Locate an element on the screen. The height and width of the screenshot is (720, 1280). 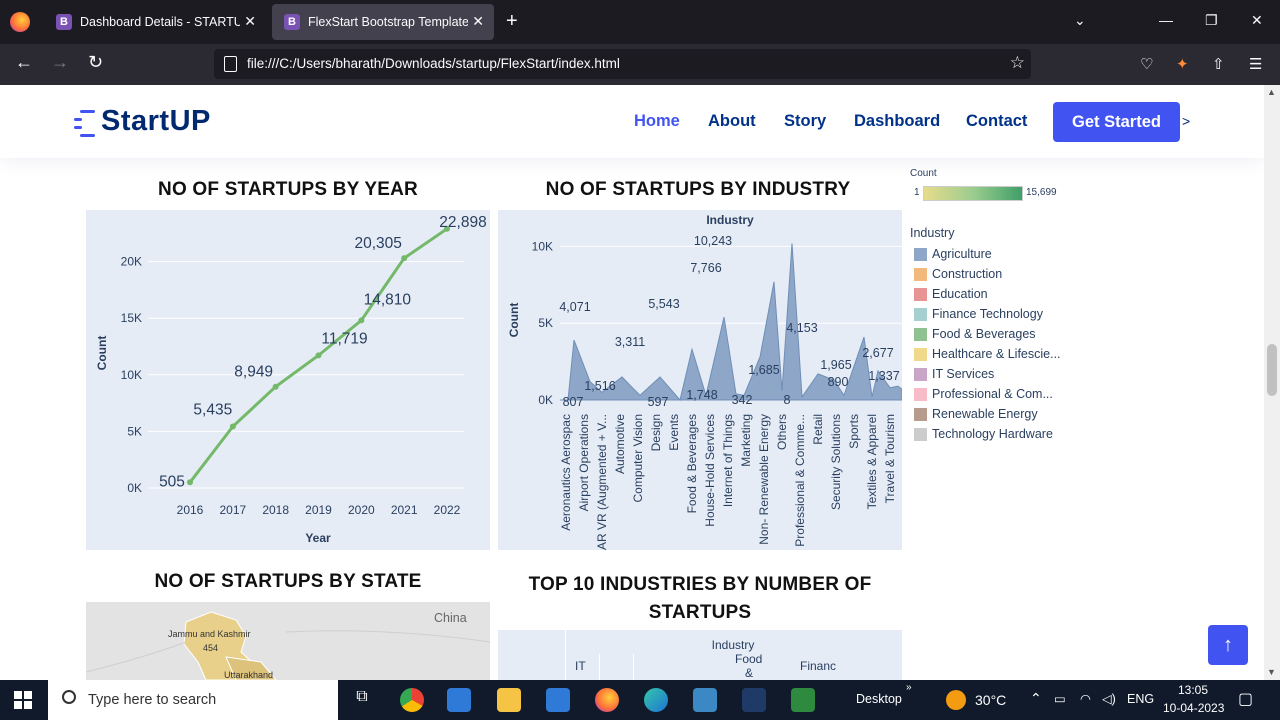
data-label: 7,766 is located at coordinates (705, 268).